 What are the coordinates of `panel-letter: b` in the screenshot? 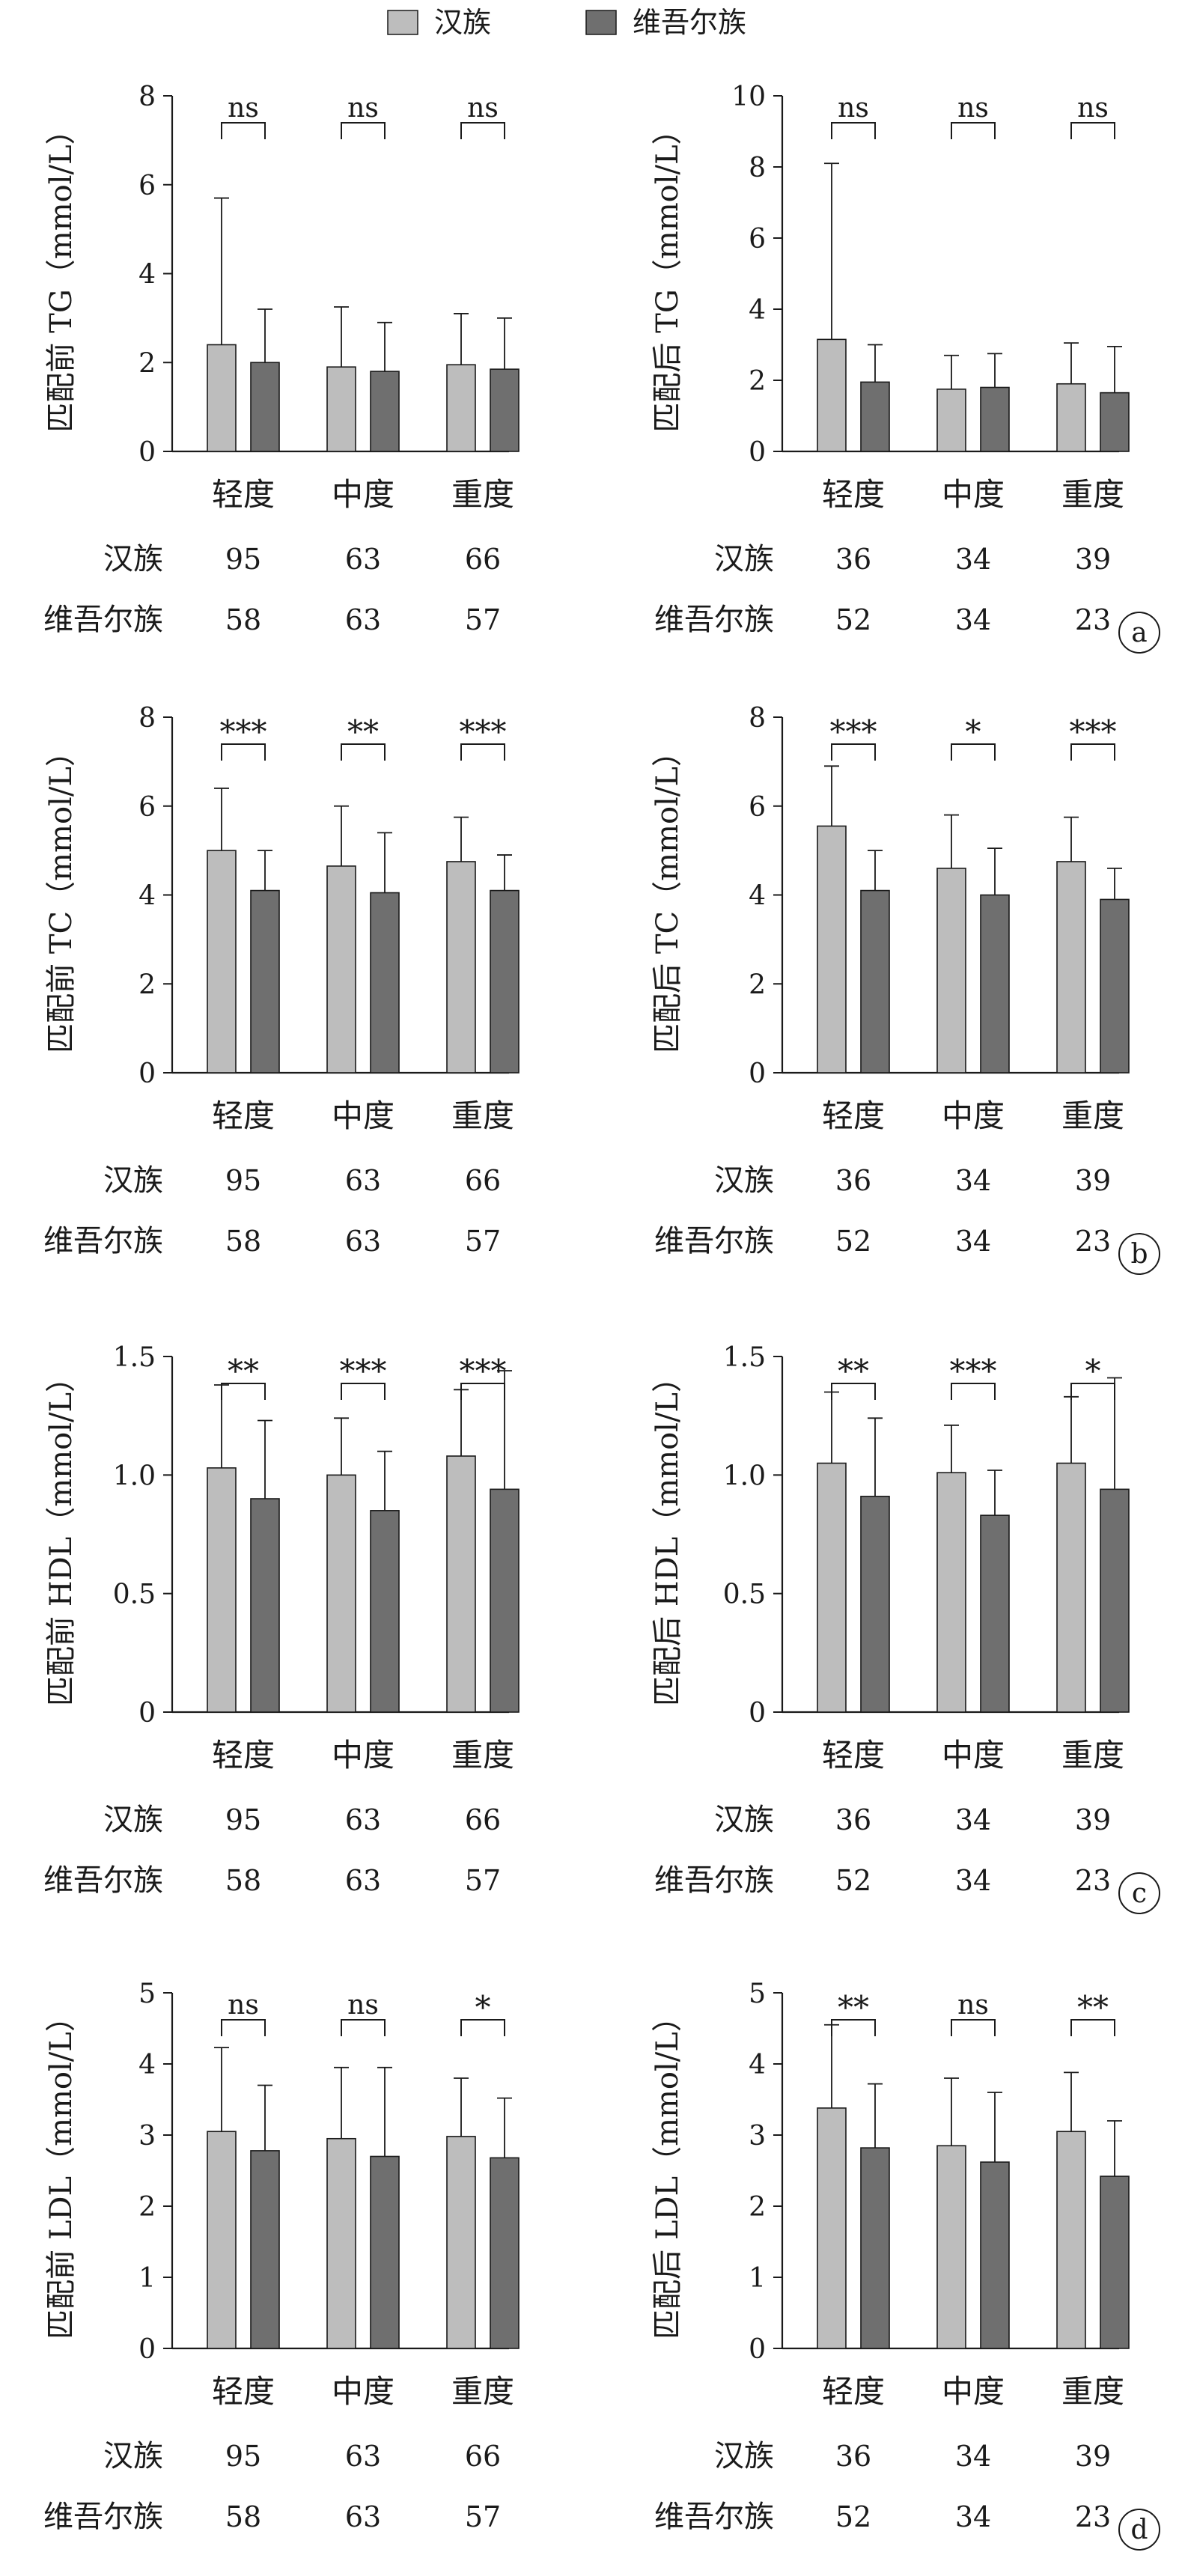 It's located at (1139, 1254).